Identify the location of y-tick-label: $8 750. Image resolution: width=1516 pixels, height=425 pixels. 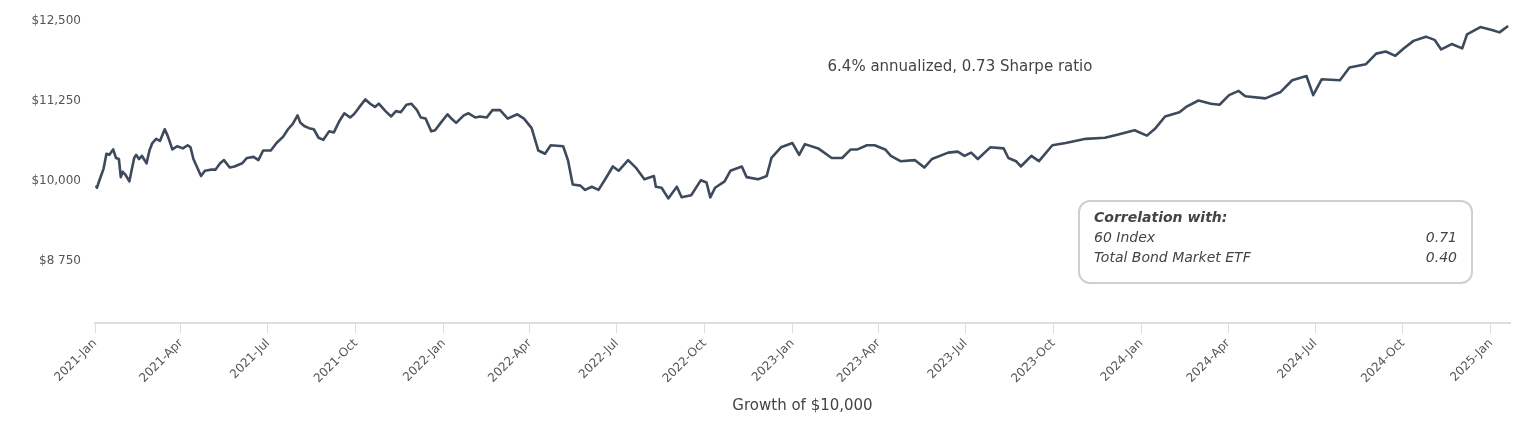
(60, 259).